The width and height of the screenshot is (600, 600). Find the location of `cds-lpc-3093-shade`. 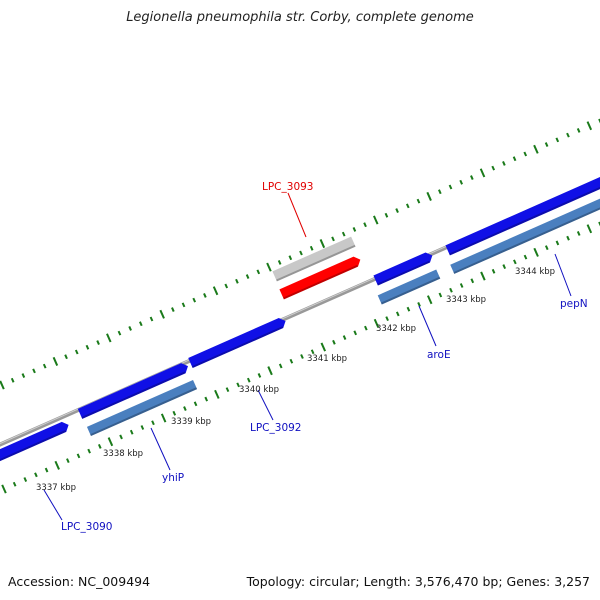

cds-lpc-3093-shade is located at coordinates (320, 282).